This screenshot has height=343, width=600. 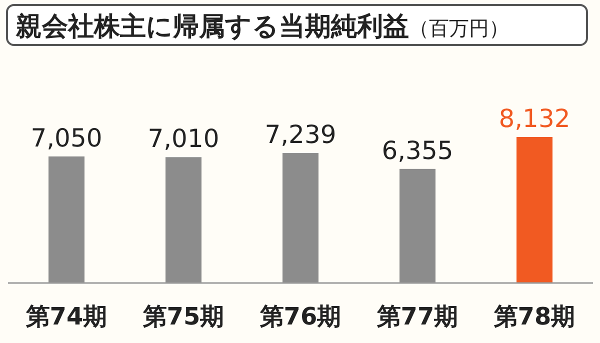 I want to click on data-label: 8,132, so click(x=534, y=118).